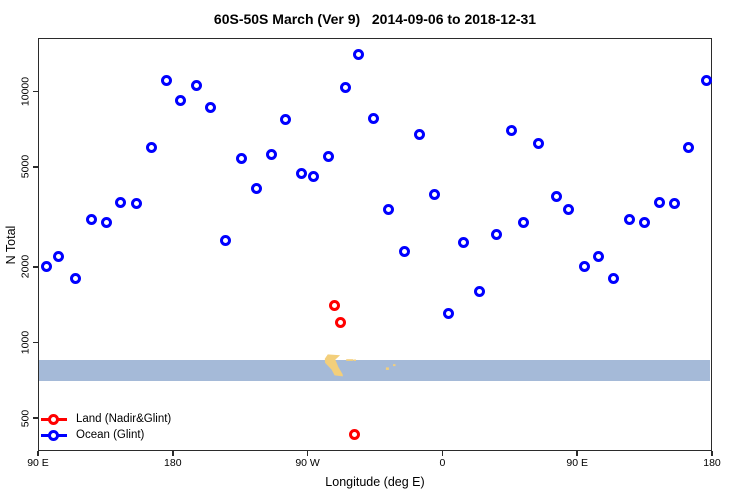 The image size is (750, 500). I want to click on ocean-marker-icon, so click(54, 435).